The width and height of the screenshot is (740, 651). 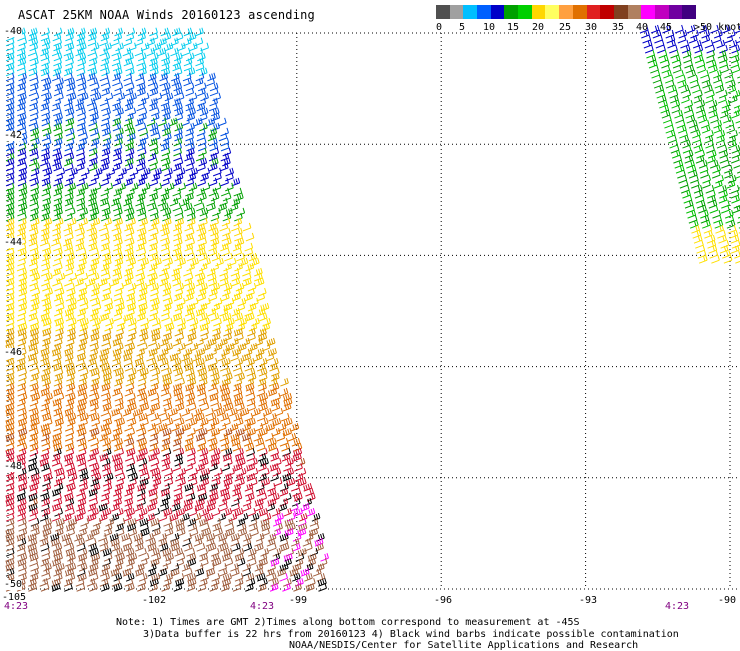 I want to click on lat-label: -42, so click(x=13, y=136).